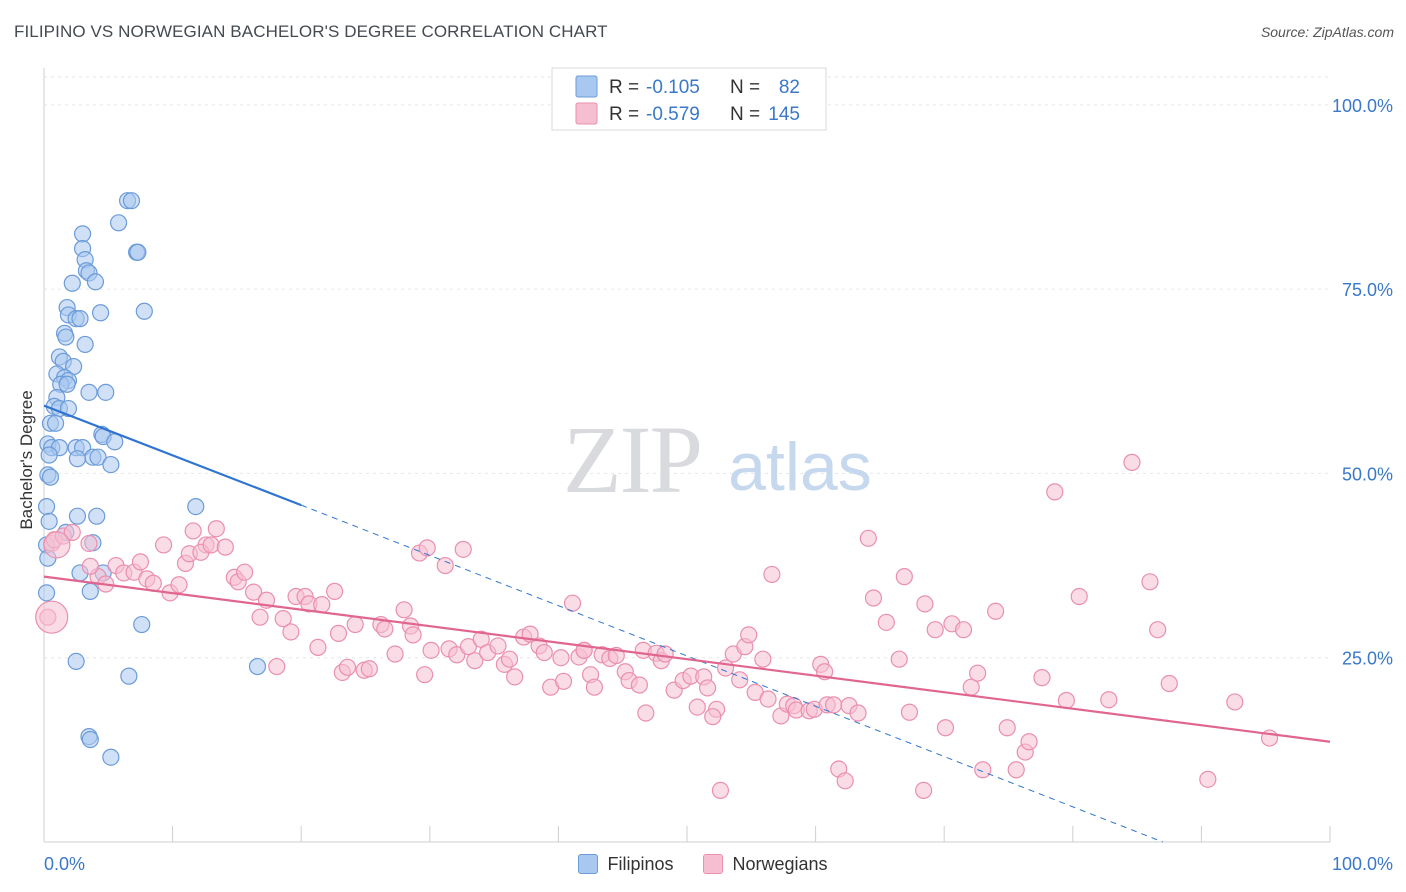  I want to click on legend-swatch-norwegians, so click(586, 113).